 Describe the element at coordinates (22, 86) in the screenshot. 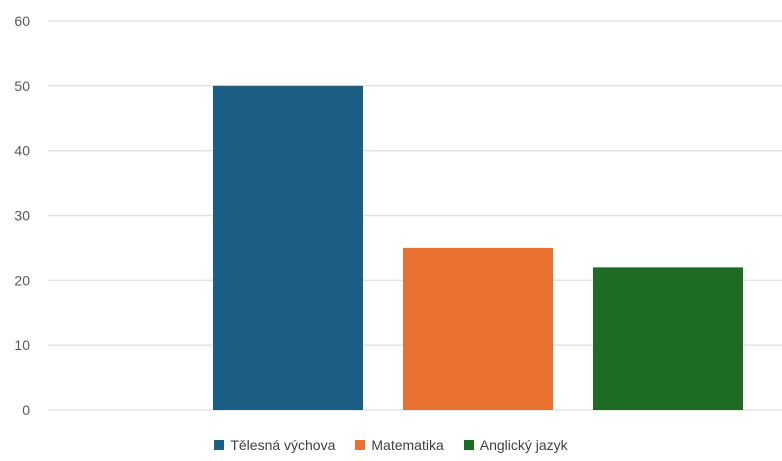

I see `y-tick-label-50: 50` at that location.